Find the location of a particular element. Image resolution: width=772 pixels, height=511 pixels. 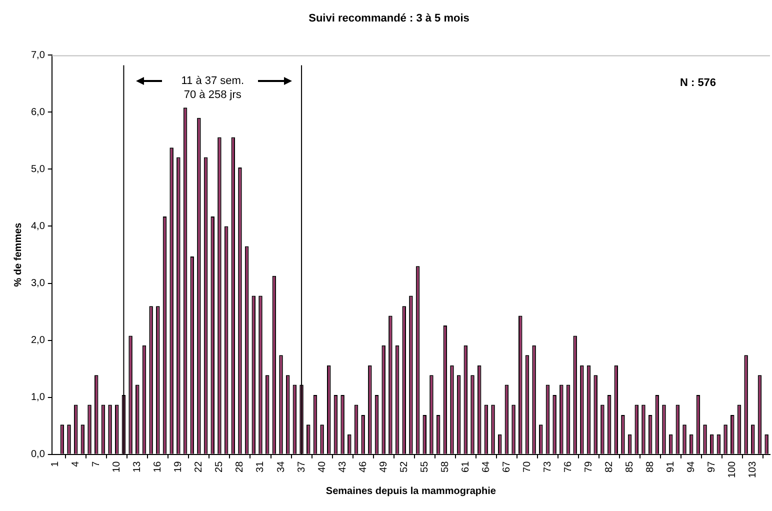

x-tick-label: 52 is located at coordinates (404, 466).